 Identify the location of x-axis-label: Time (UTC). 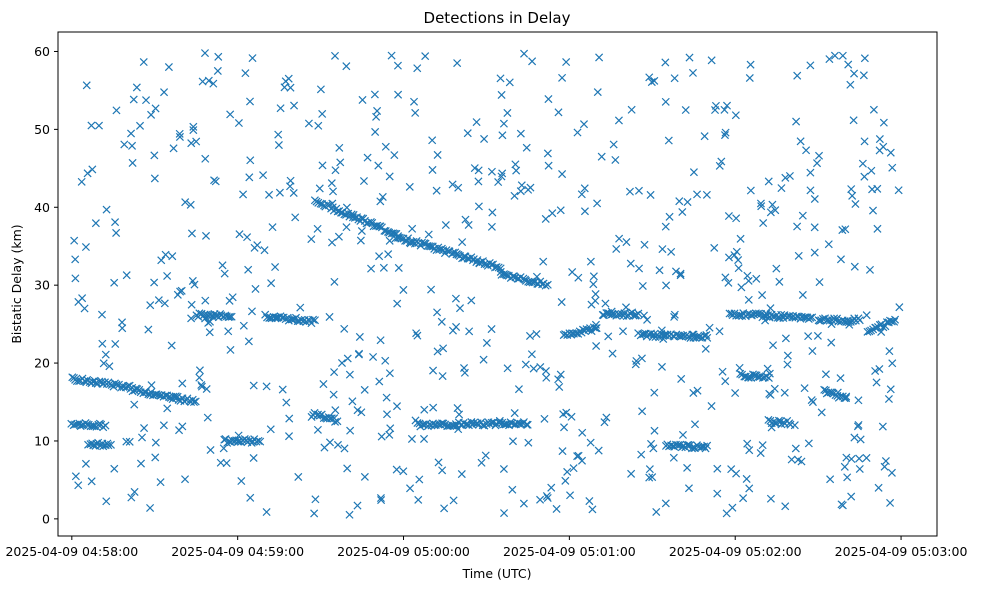
(496, 573).